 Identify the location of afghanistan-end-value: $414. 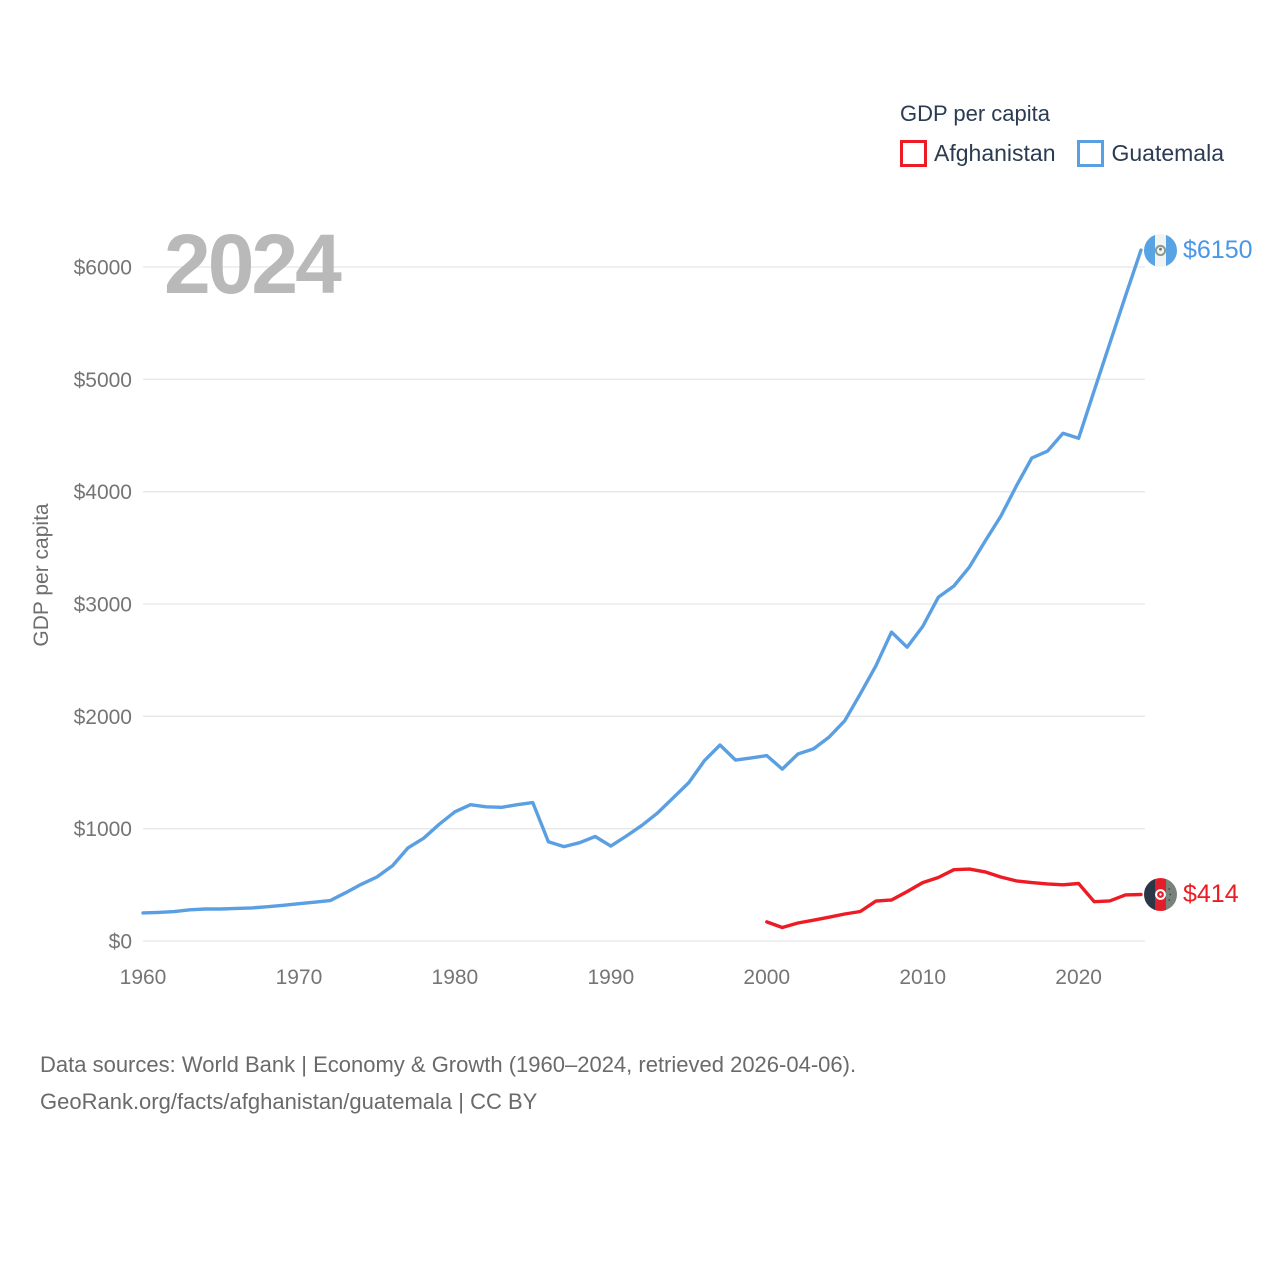
(1211, 893).